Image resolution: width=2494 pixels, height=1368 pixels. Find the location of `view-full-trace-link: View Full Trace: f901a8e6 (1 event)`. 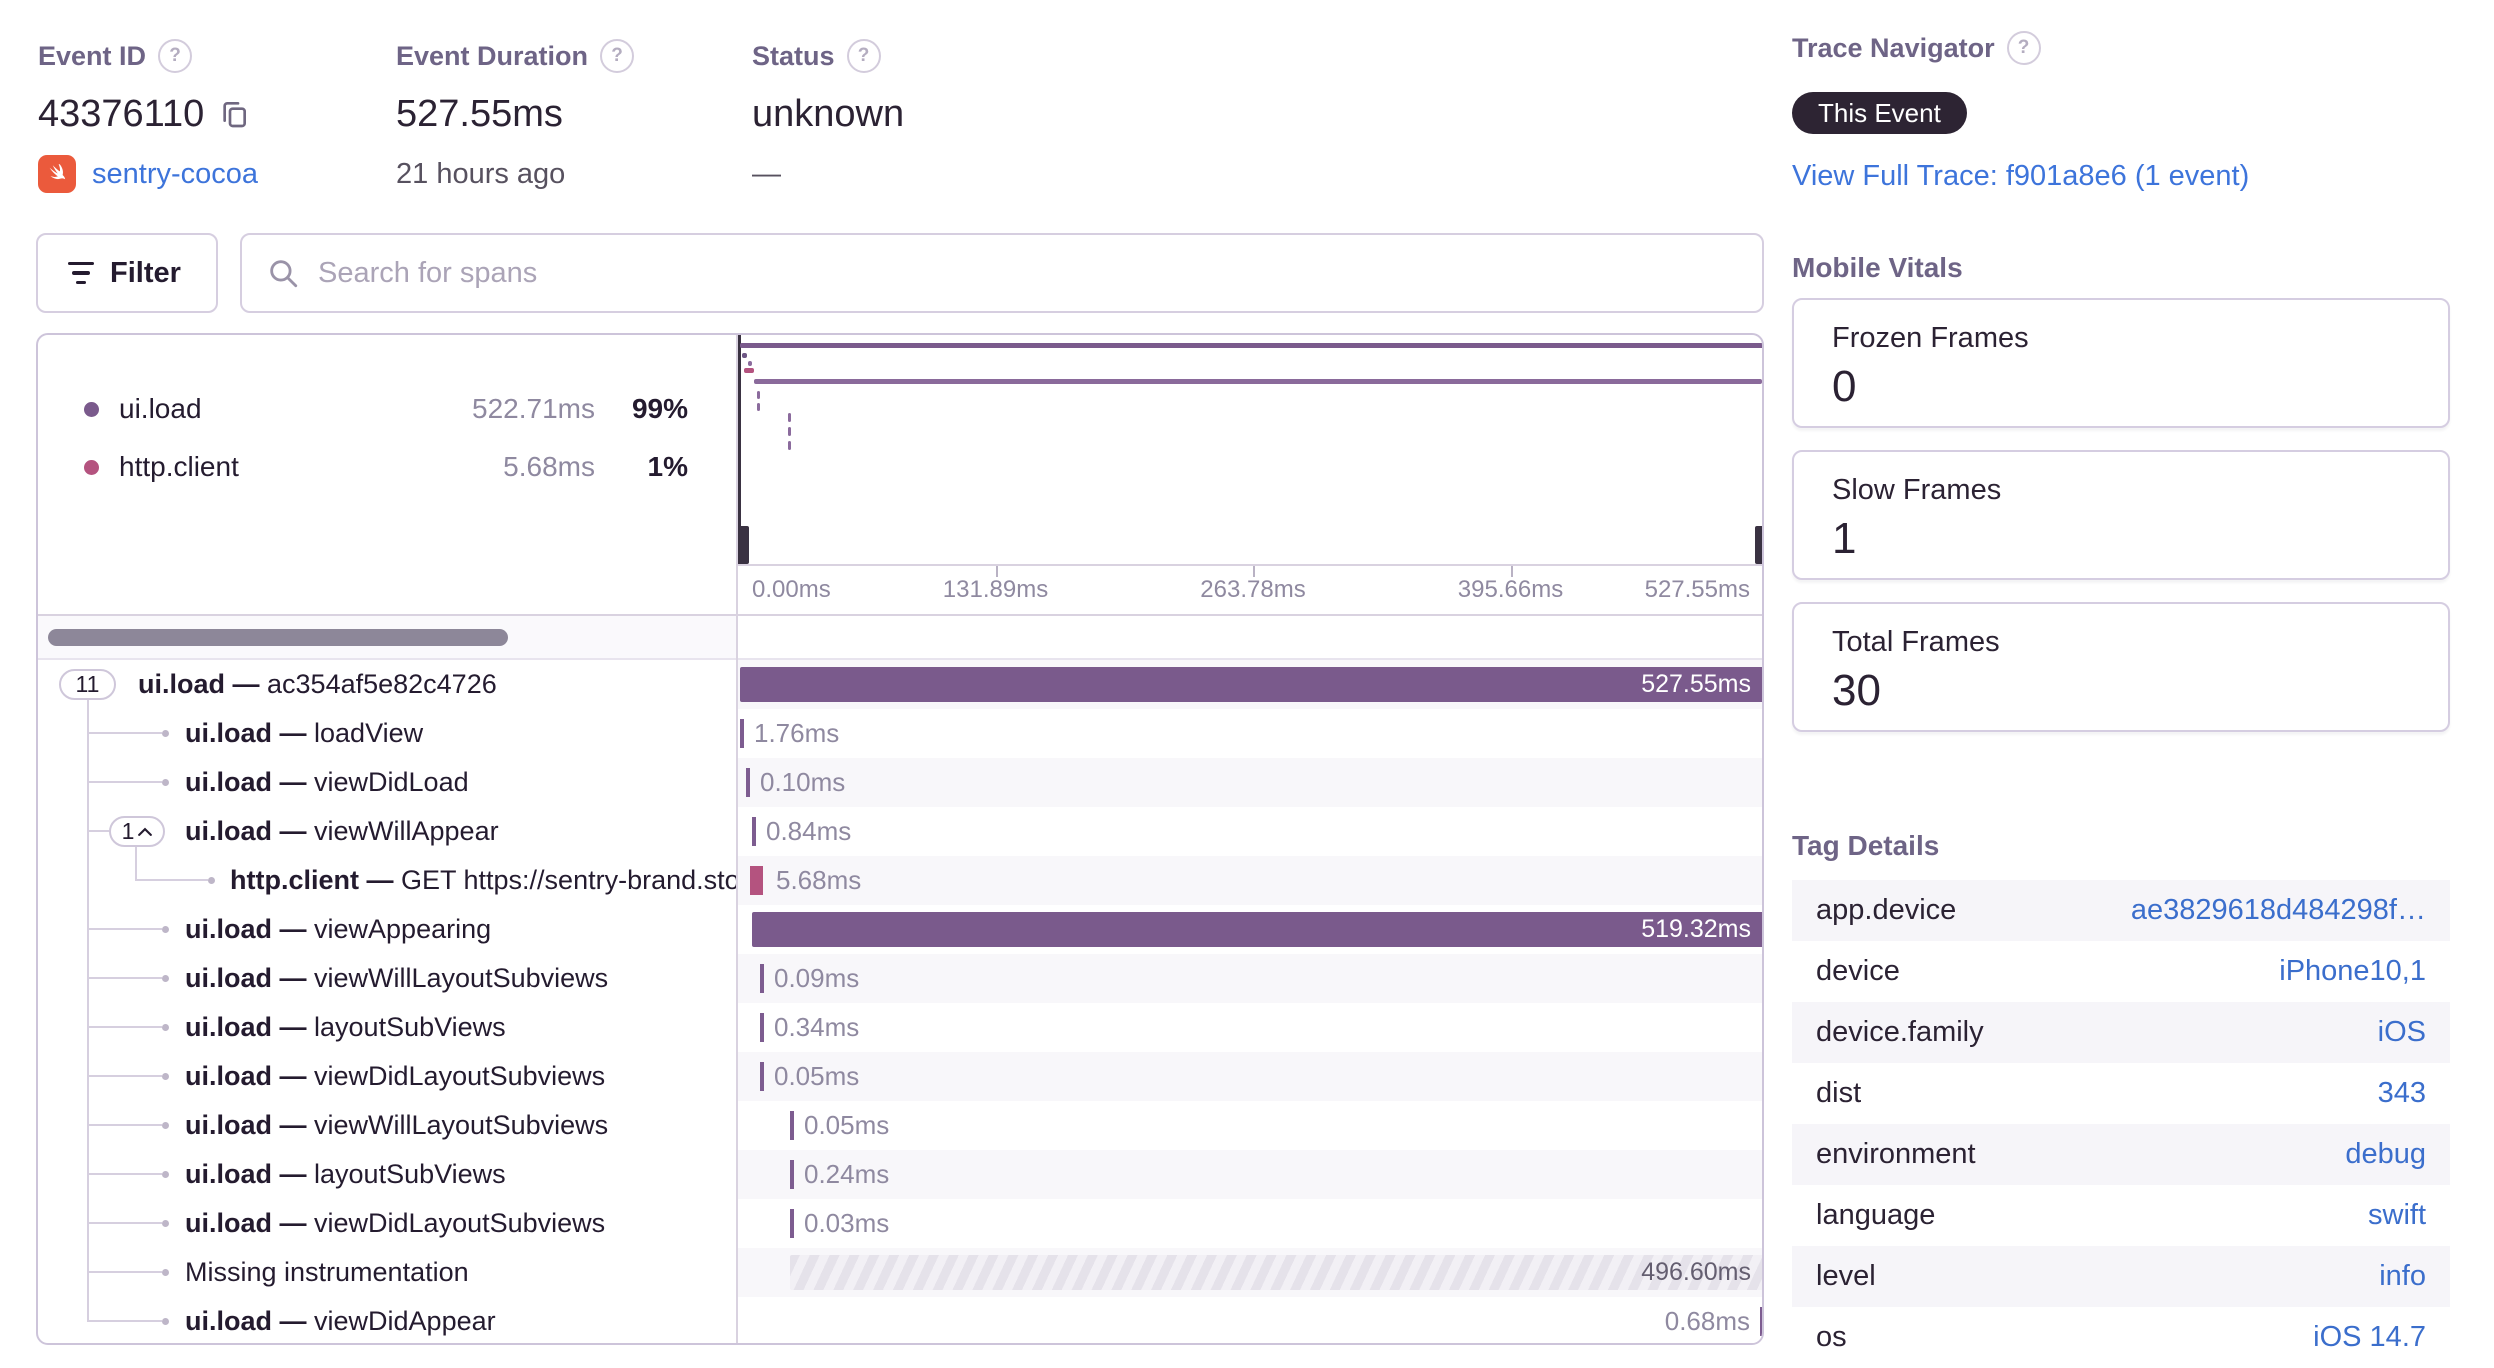

view-full-trace-link: View Full Trace: f901a8e6 (1 event) is located at coordinates (2021, 176).